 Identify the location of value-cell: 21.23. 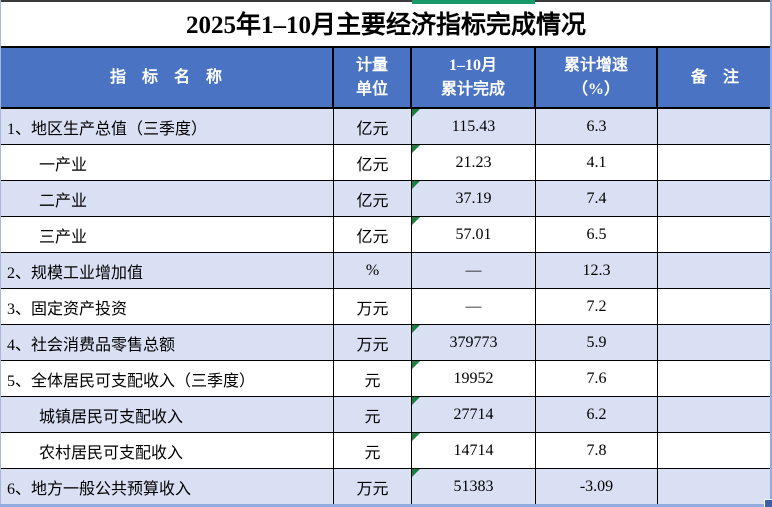
(474, 162).